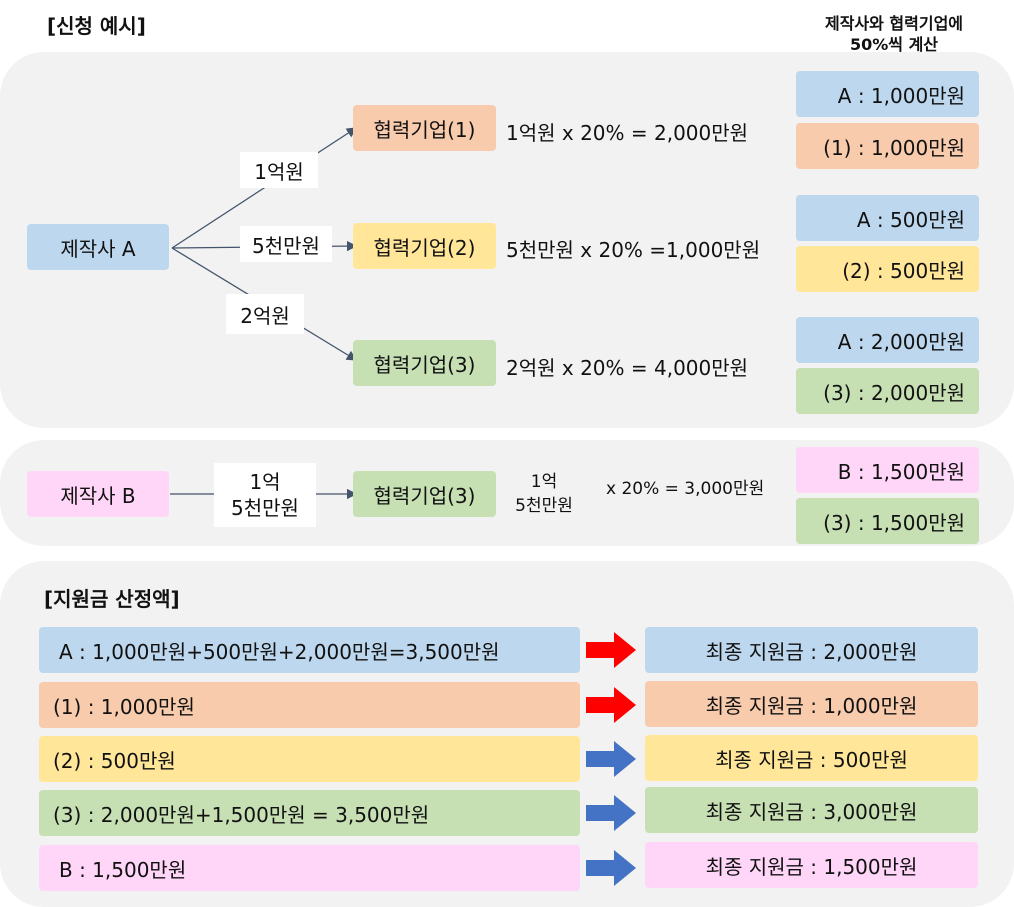 This screenshot has width=1014, height=907. Describe the element at coordinates (279, 170) in the screenshot. I see `amount-label-1: 1억원` at that location.